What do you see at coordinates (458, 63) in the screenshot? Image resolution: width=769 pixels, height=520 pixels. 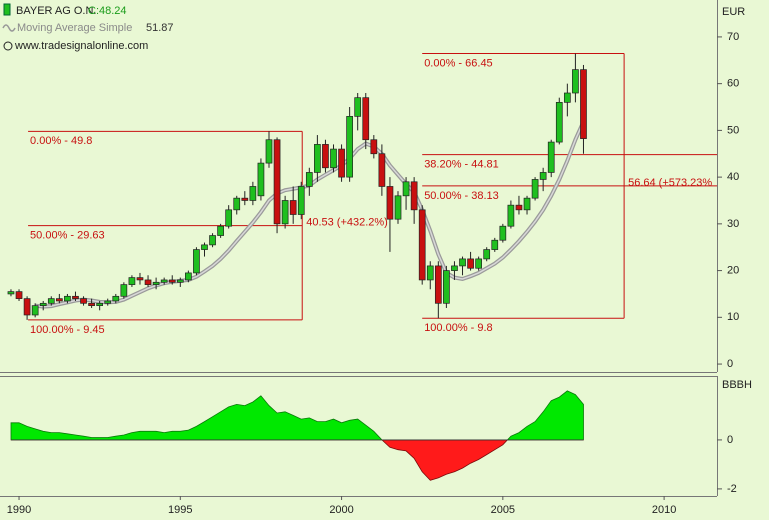 I see `fib-label: 0.00% - 66.45` at bounding box center [458, 63].